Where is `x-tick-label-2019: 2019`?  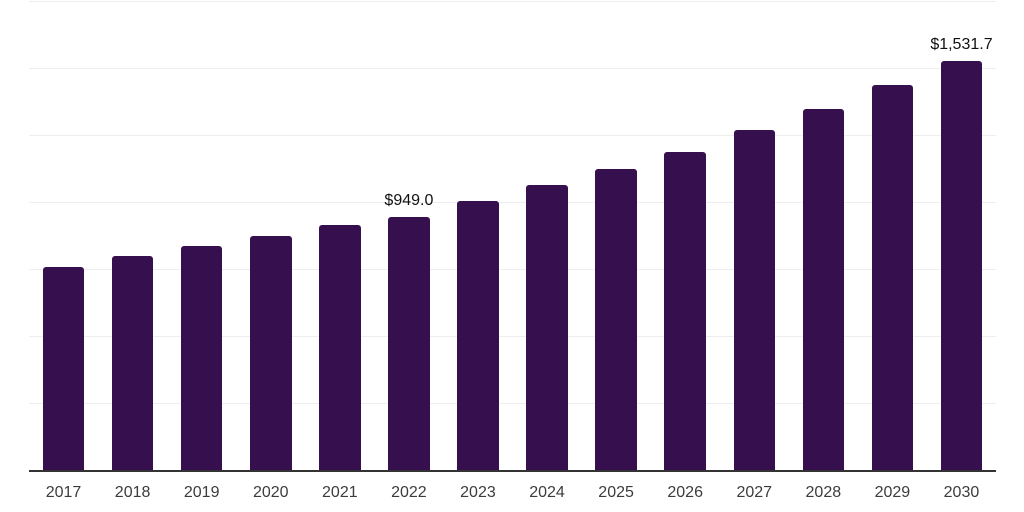 x-tick-label-2019: 2019 is located at coordinates (201, 492).